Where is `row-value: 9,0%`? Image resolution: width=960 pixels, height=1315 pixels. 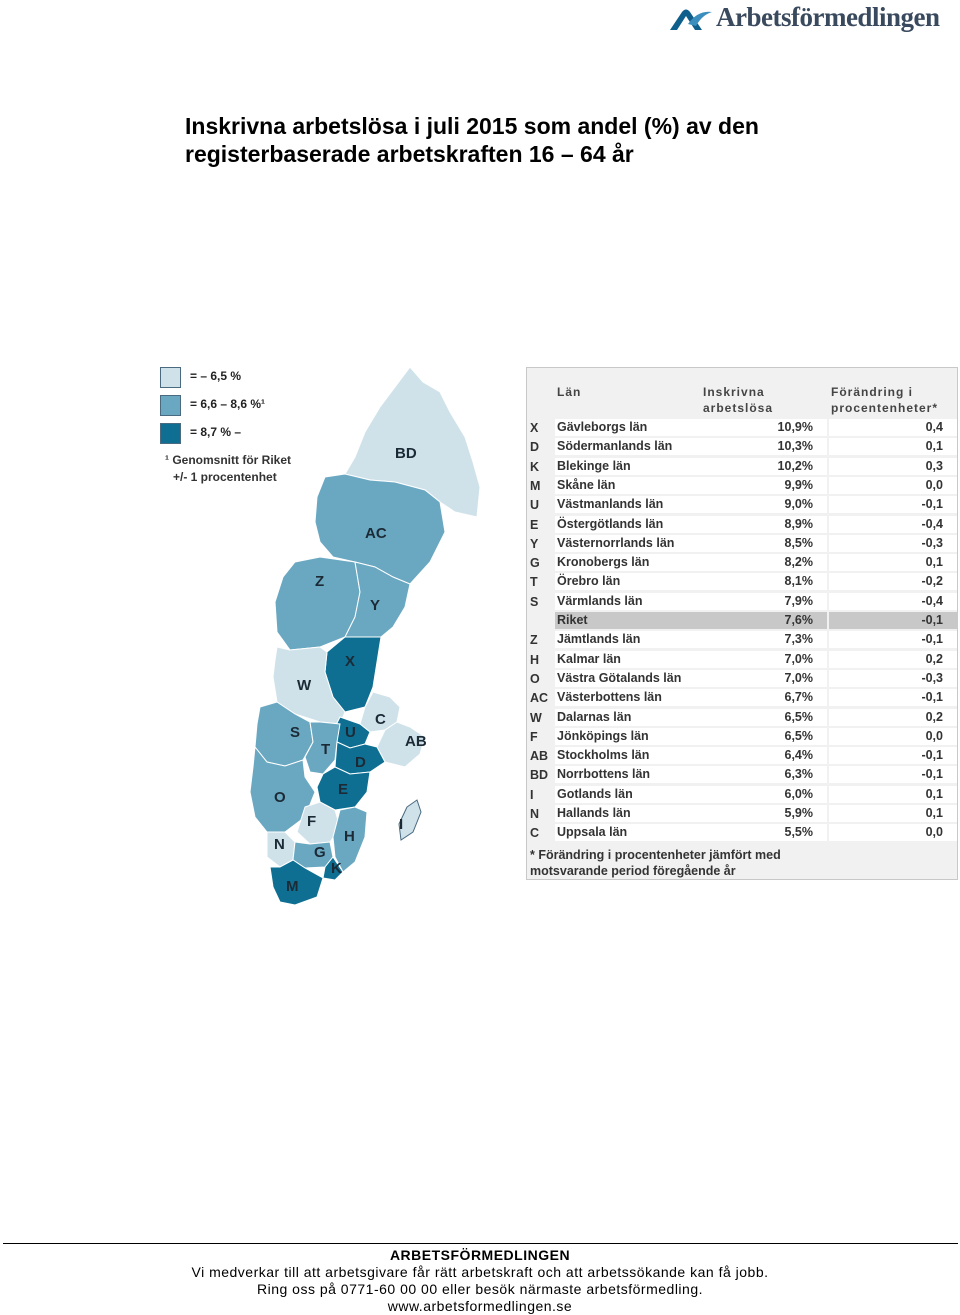
row-value: 9,0% is located at coordinates (764, 505).